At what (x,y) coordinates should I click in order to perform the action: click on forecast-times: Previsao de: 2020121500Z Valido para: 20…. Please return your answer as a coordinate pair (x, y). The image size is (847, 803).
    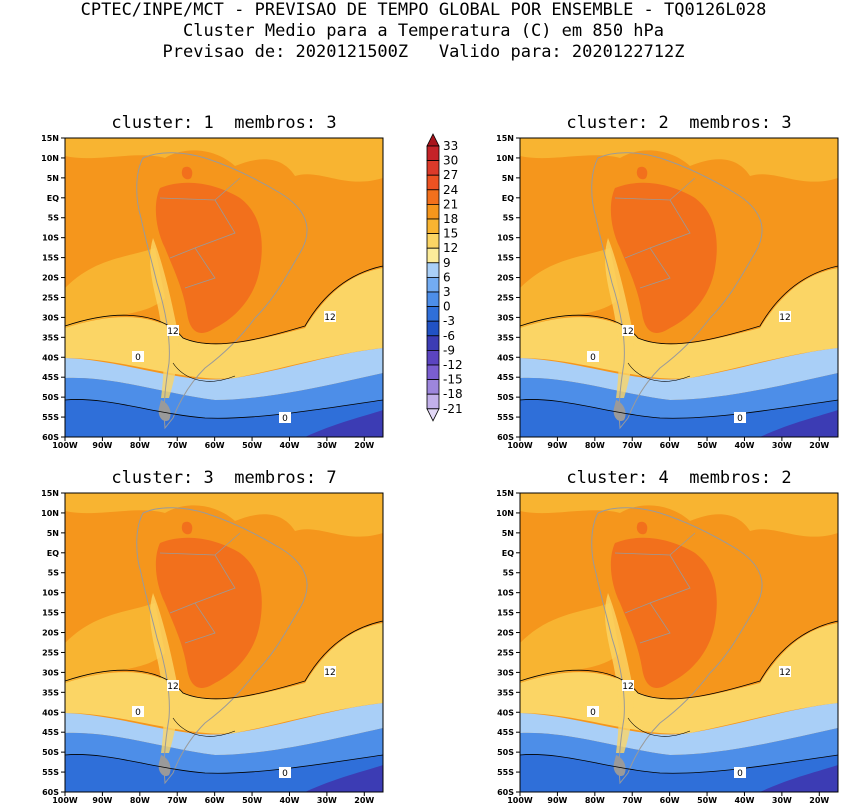
    Looking at the image, I should click on (423, 52).